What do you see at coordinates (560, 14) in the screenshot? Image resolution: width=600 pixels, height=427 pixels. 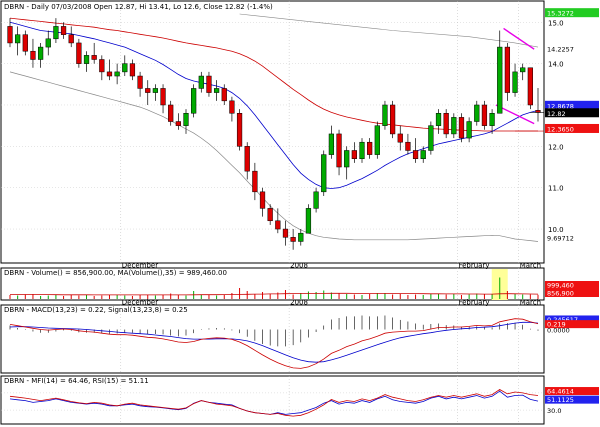 I see `price-label-text: 15.3272` at bounding box center [560, 14].